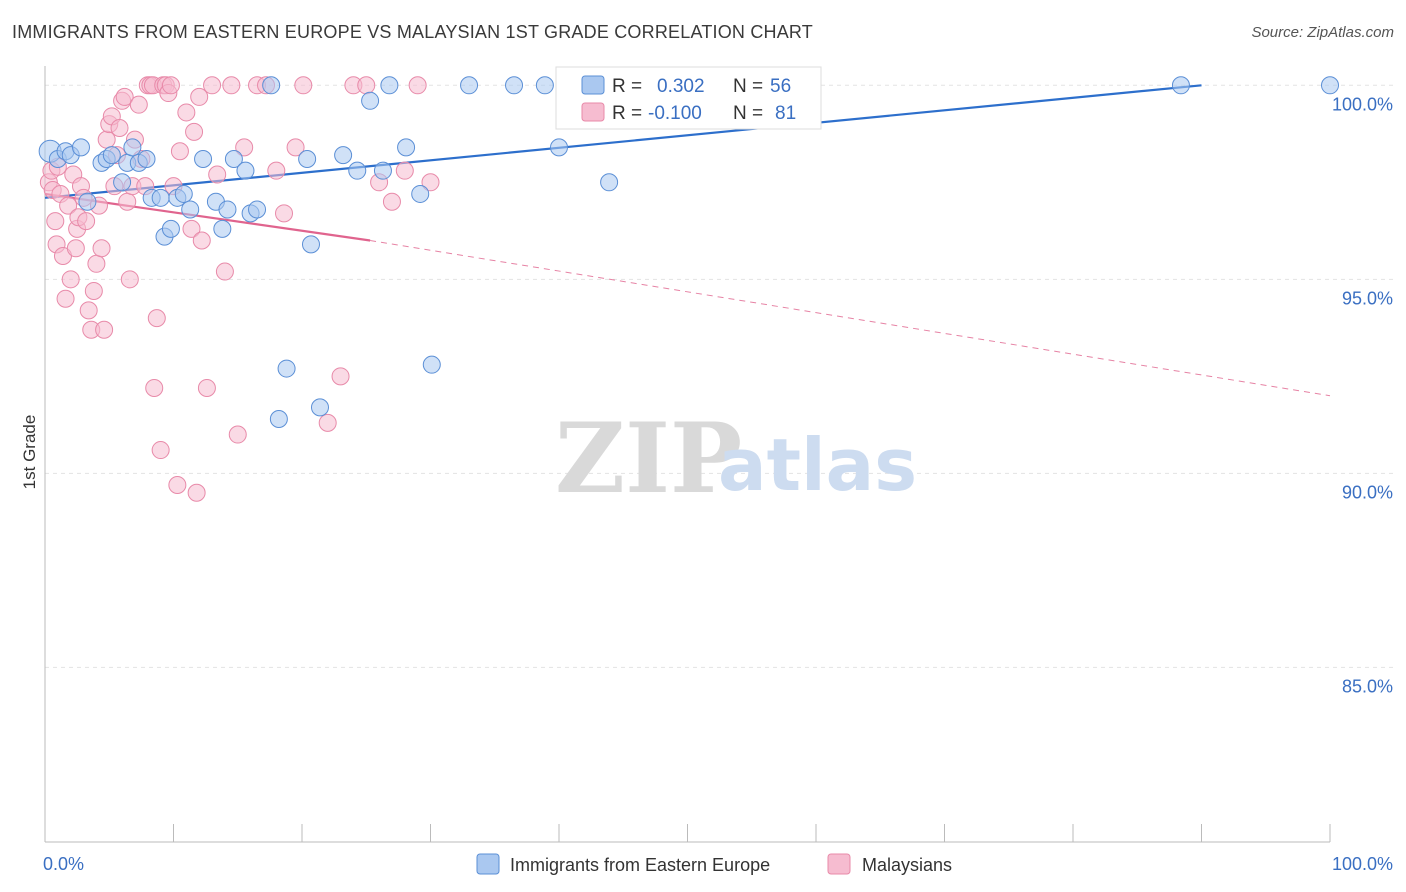 The width and height of the screenshot is (1406, 892). Describe the element at coordinates (627, 113) in the screenshot. I see `stats-pink-r-label: R =` at that location.